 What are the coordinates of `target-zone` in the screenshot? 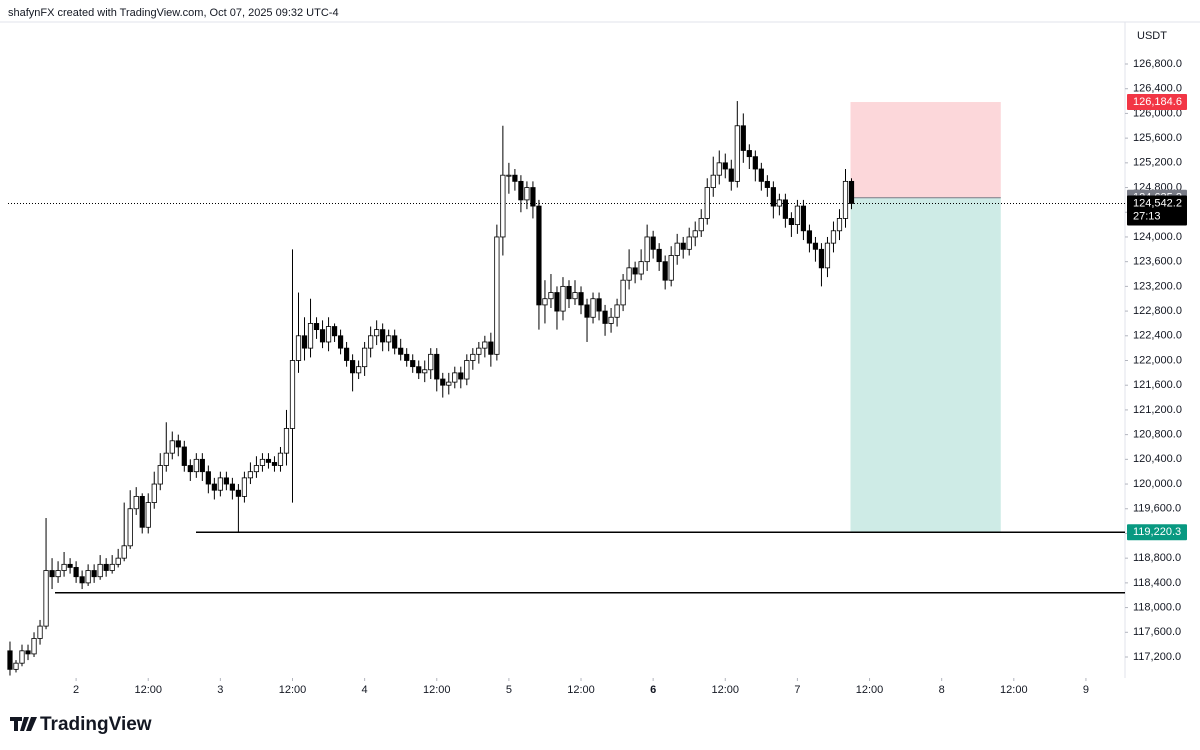 It's located at (925, 365).